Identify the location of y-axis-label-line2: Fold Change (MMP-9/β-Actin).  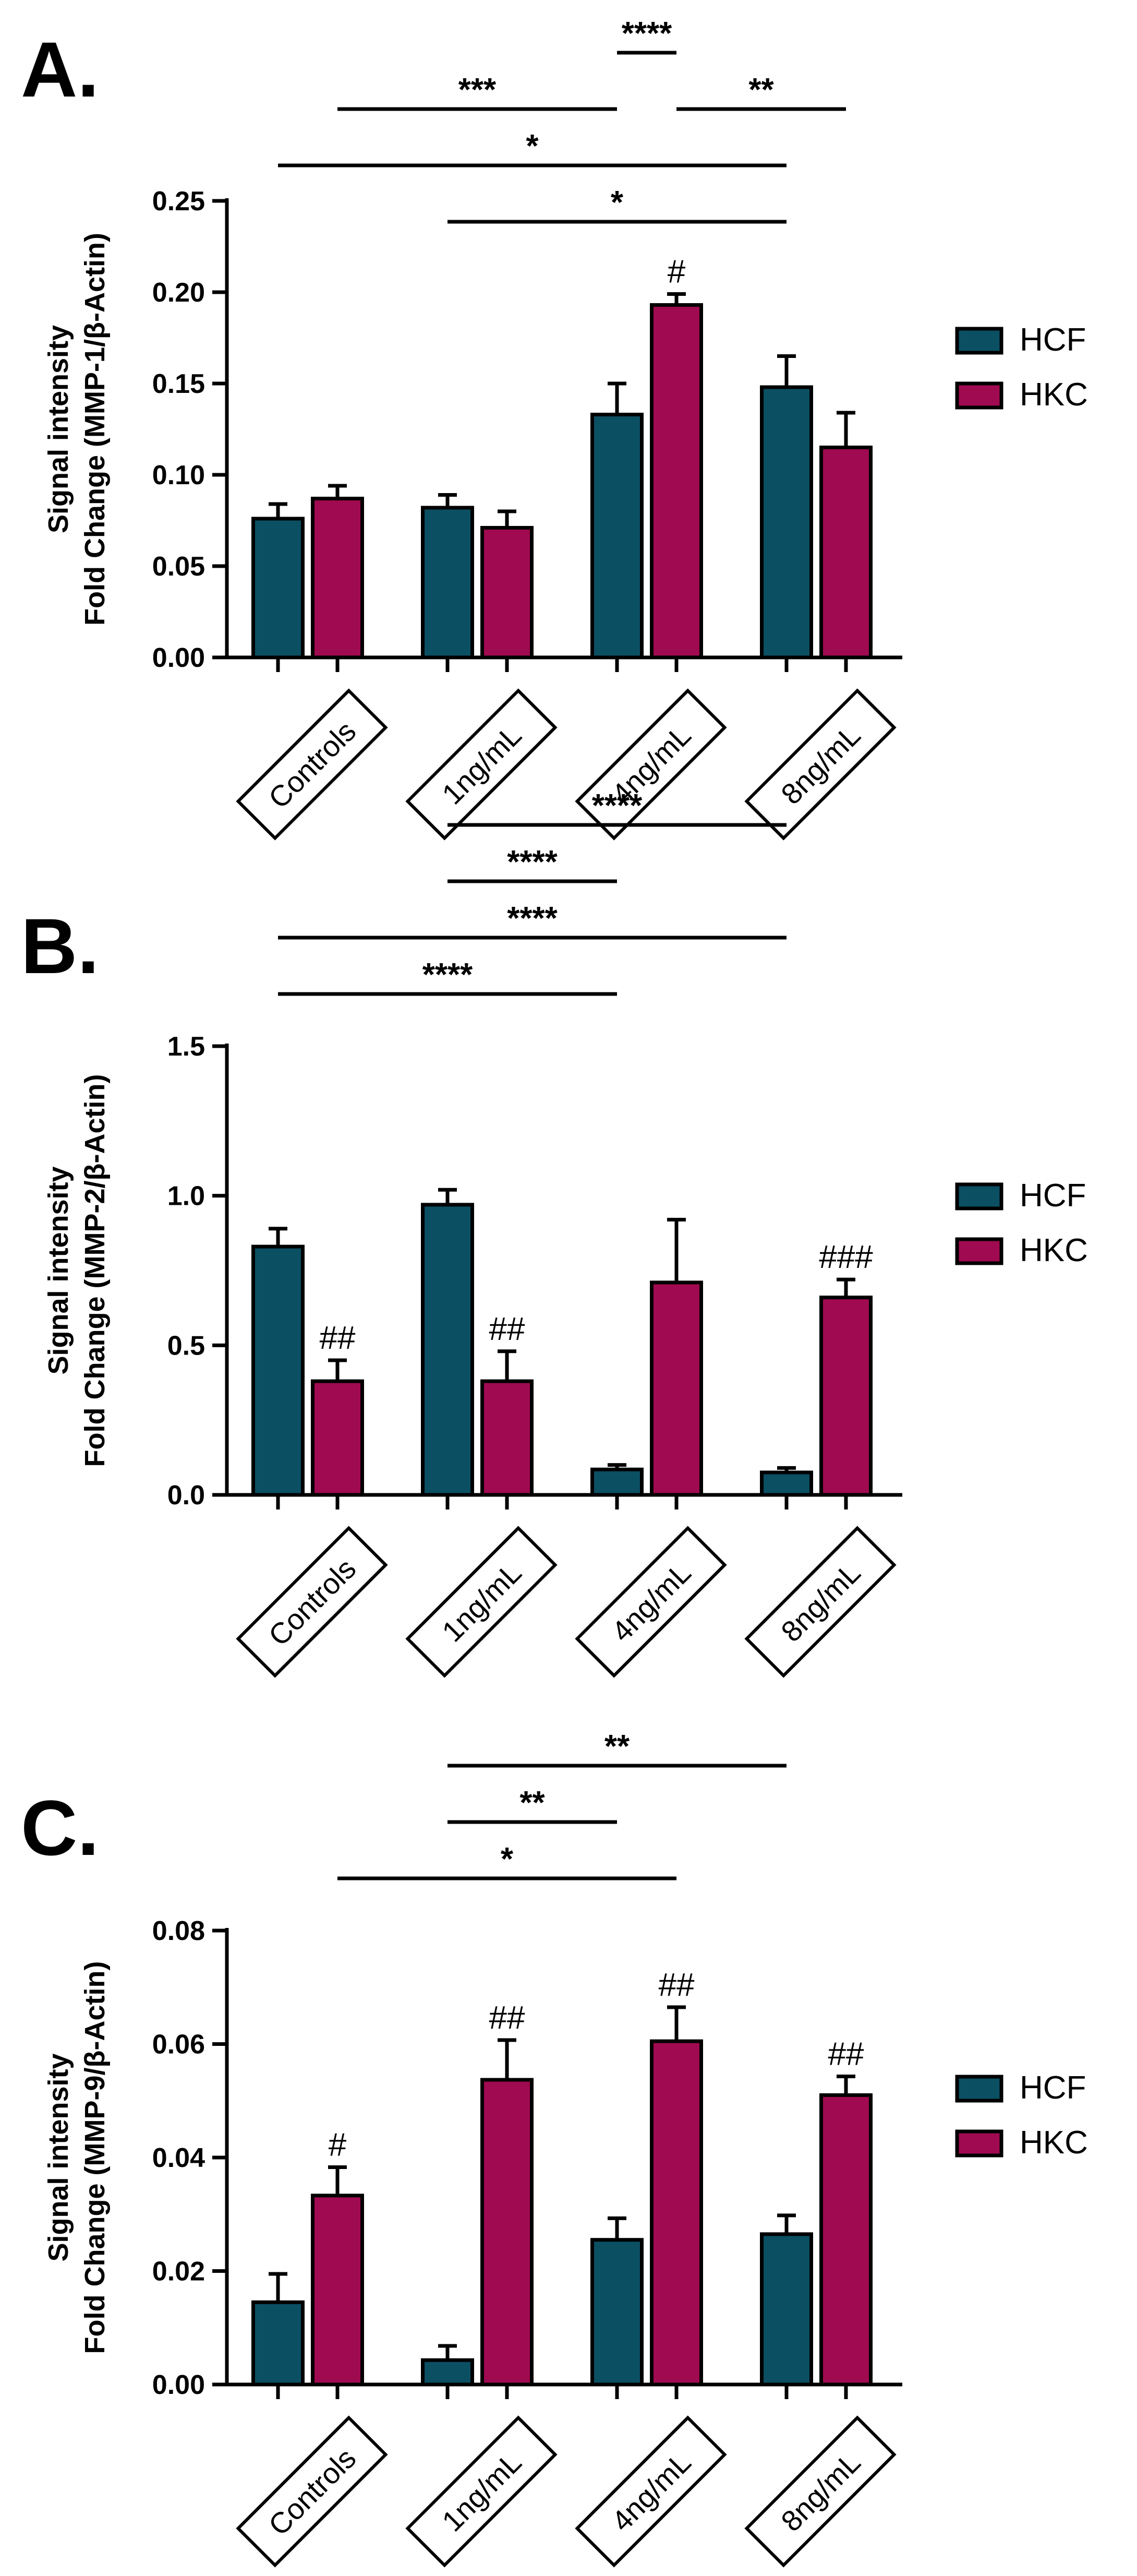
(95, 2157).